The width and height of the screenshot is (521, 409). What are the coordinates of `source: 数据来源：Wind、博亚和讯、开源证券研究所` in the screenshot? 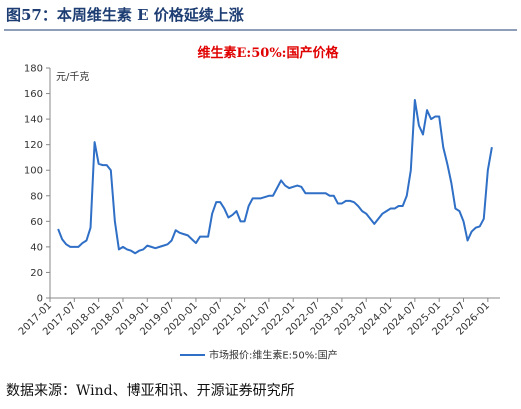 It's located at (150, 390).